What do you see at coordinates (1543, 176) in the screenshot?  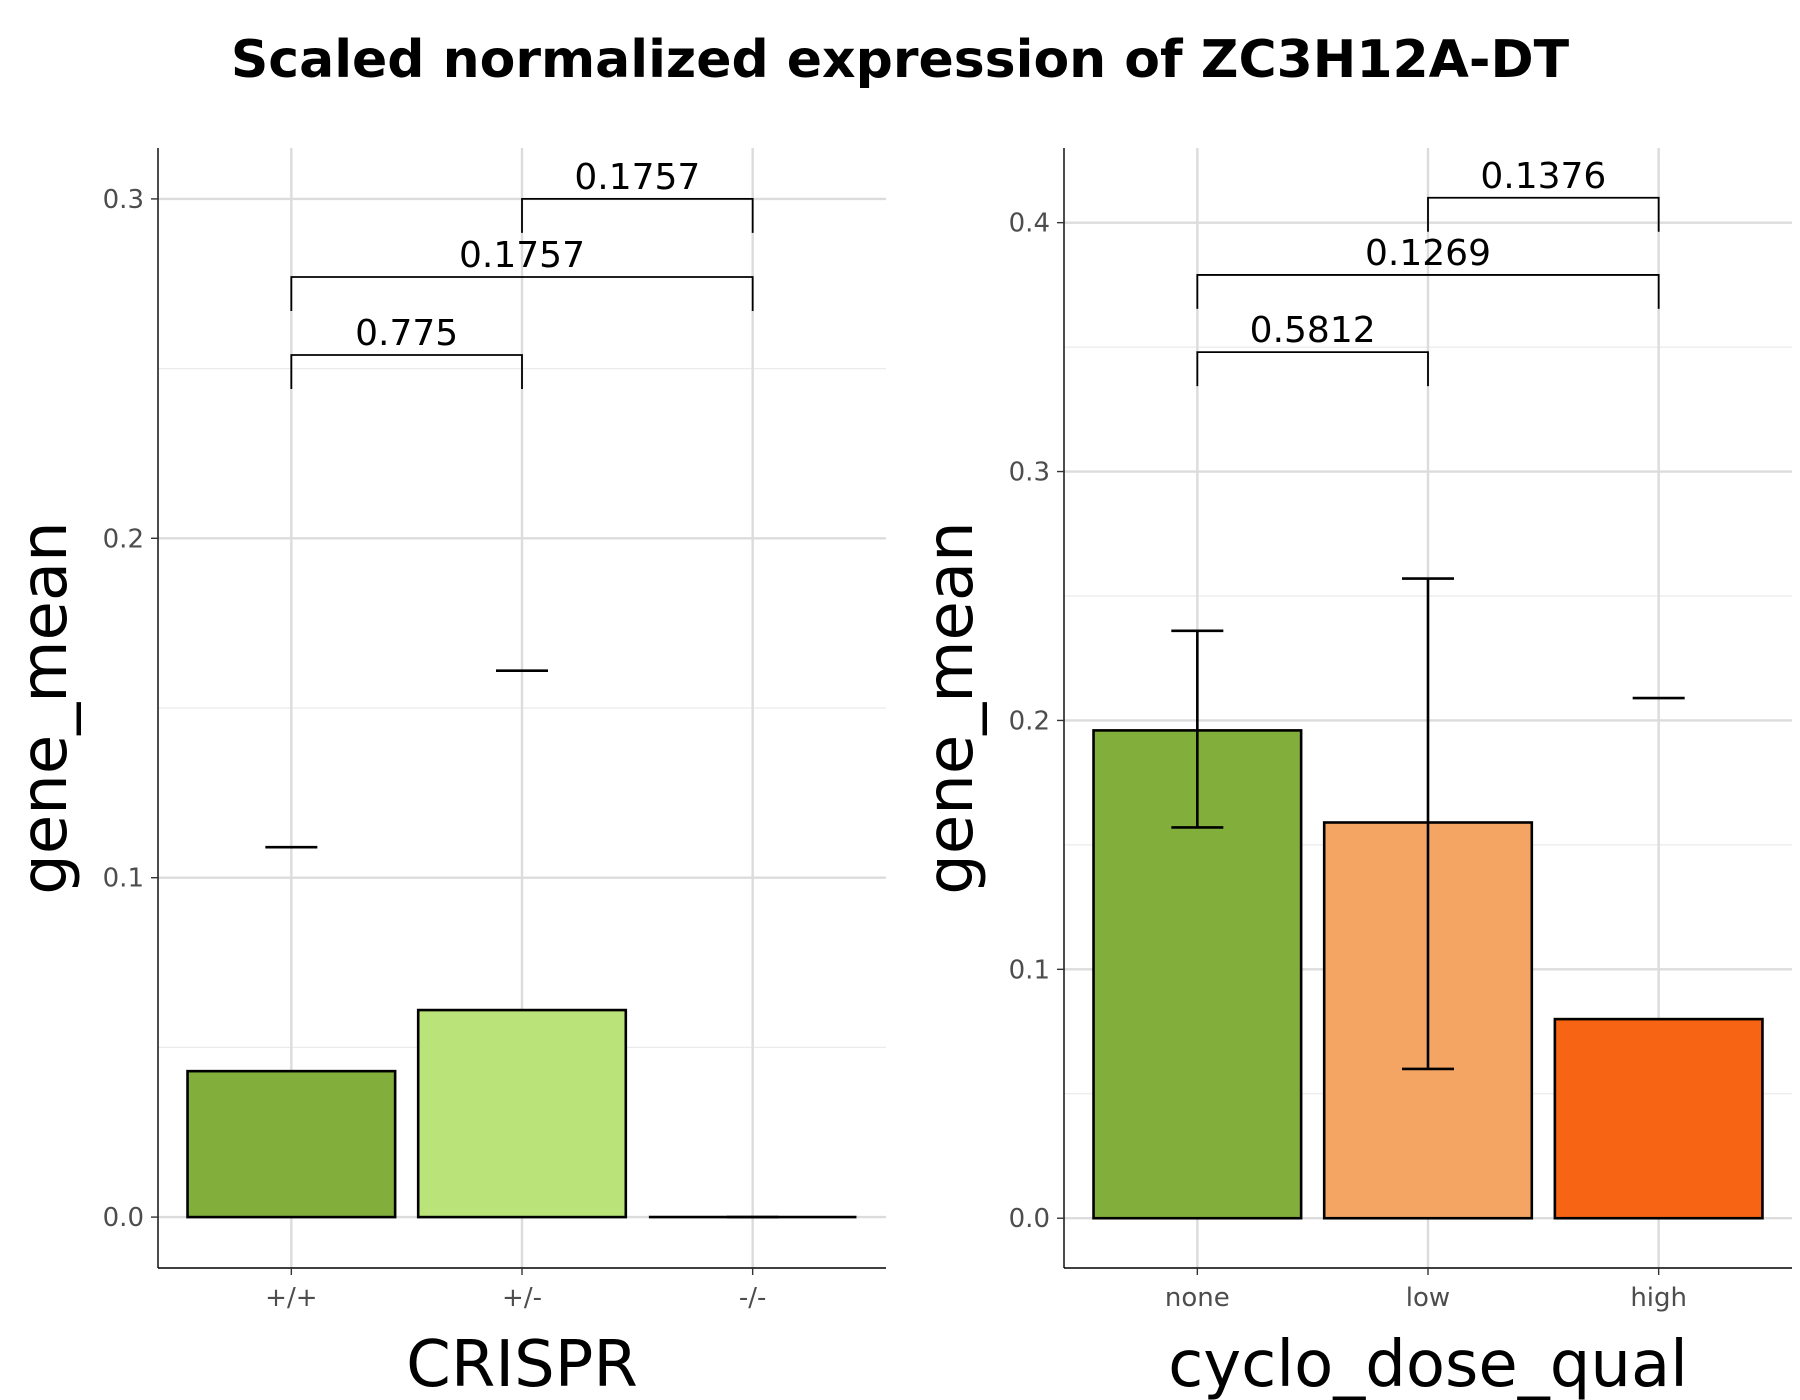 I see `comparison-p-value: 0.1376` at bounding box center [1543, 176].